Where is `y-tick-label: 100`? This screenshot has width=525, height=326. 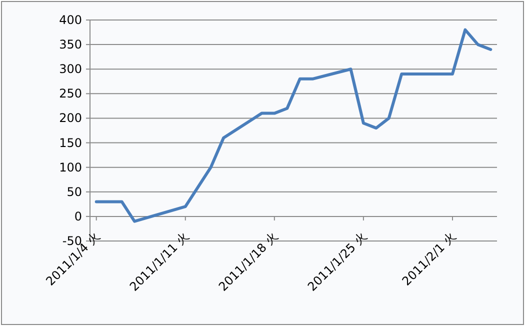 y-tick-label: 100 is located at coordinates (70, 167).